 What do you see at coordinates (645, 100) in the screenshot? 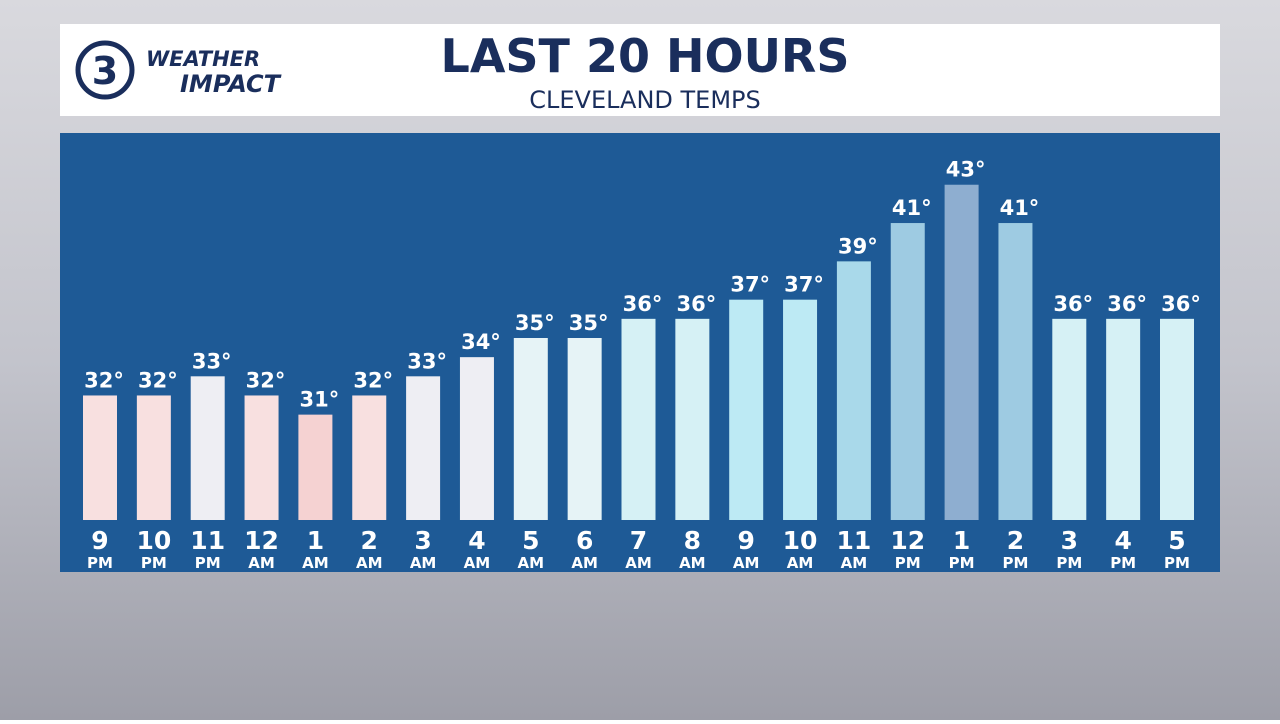
I see `chart-subtitle: CLEVELAND TEMPS` at bounding box center [645, 100].